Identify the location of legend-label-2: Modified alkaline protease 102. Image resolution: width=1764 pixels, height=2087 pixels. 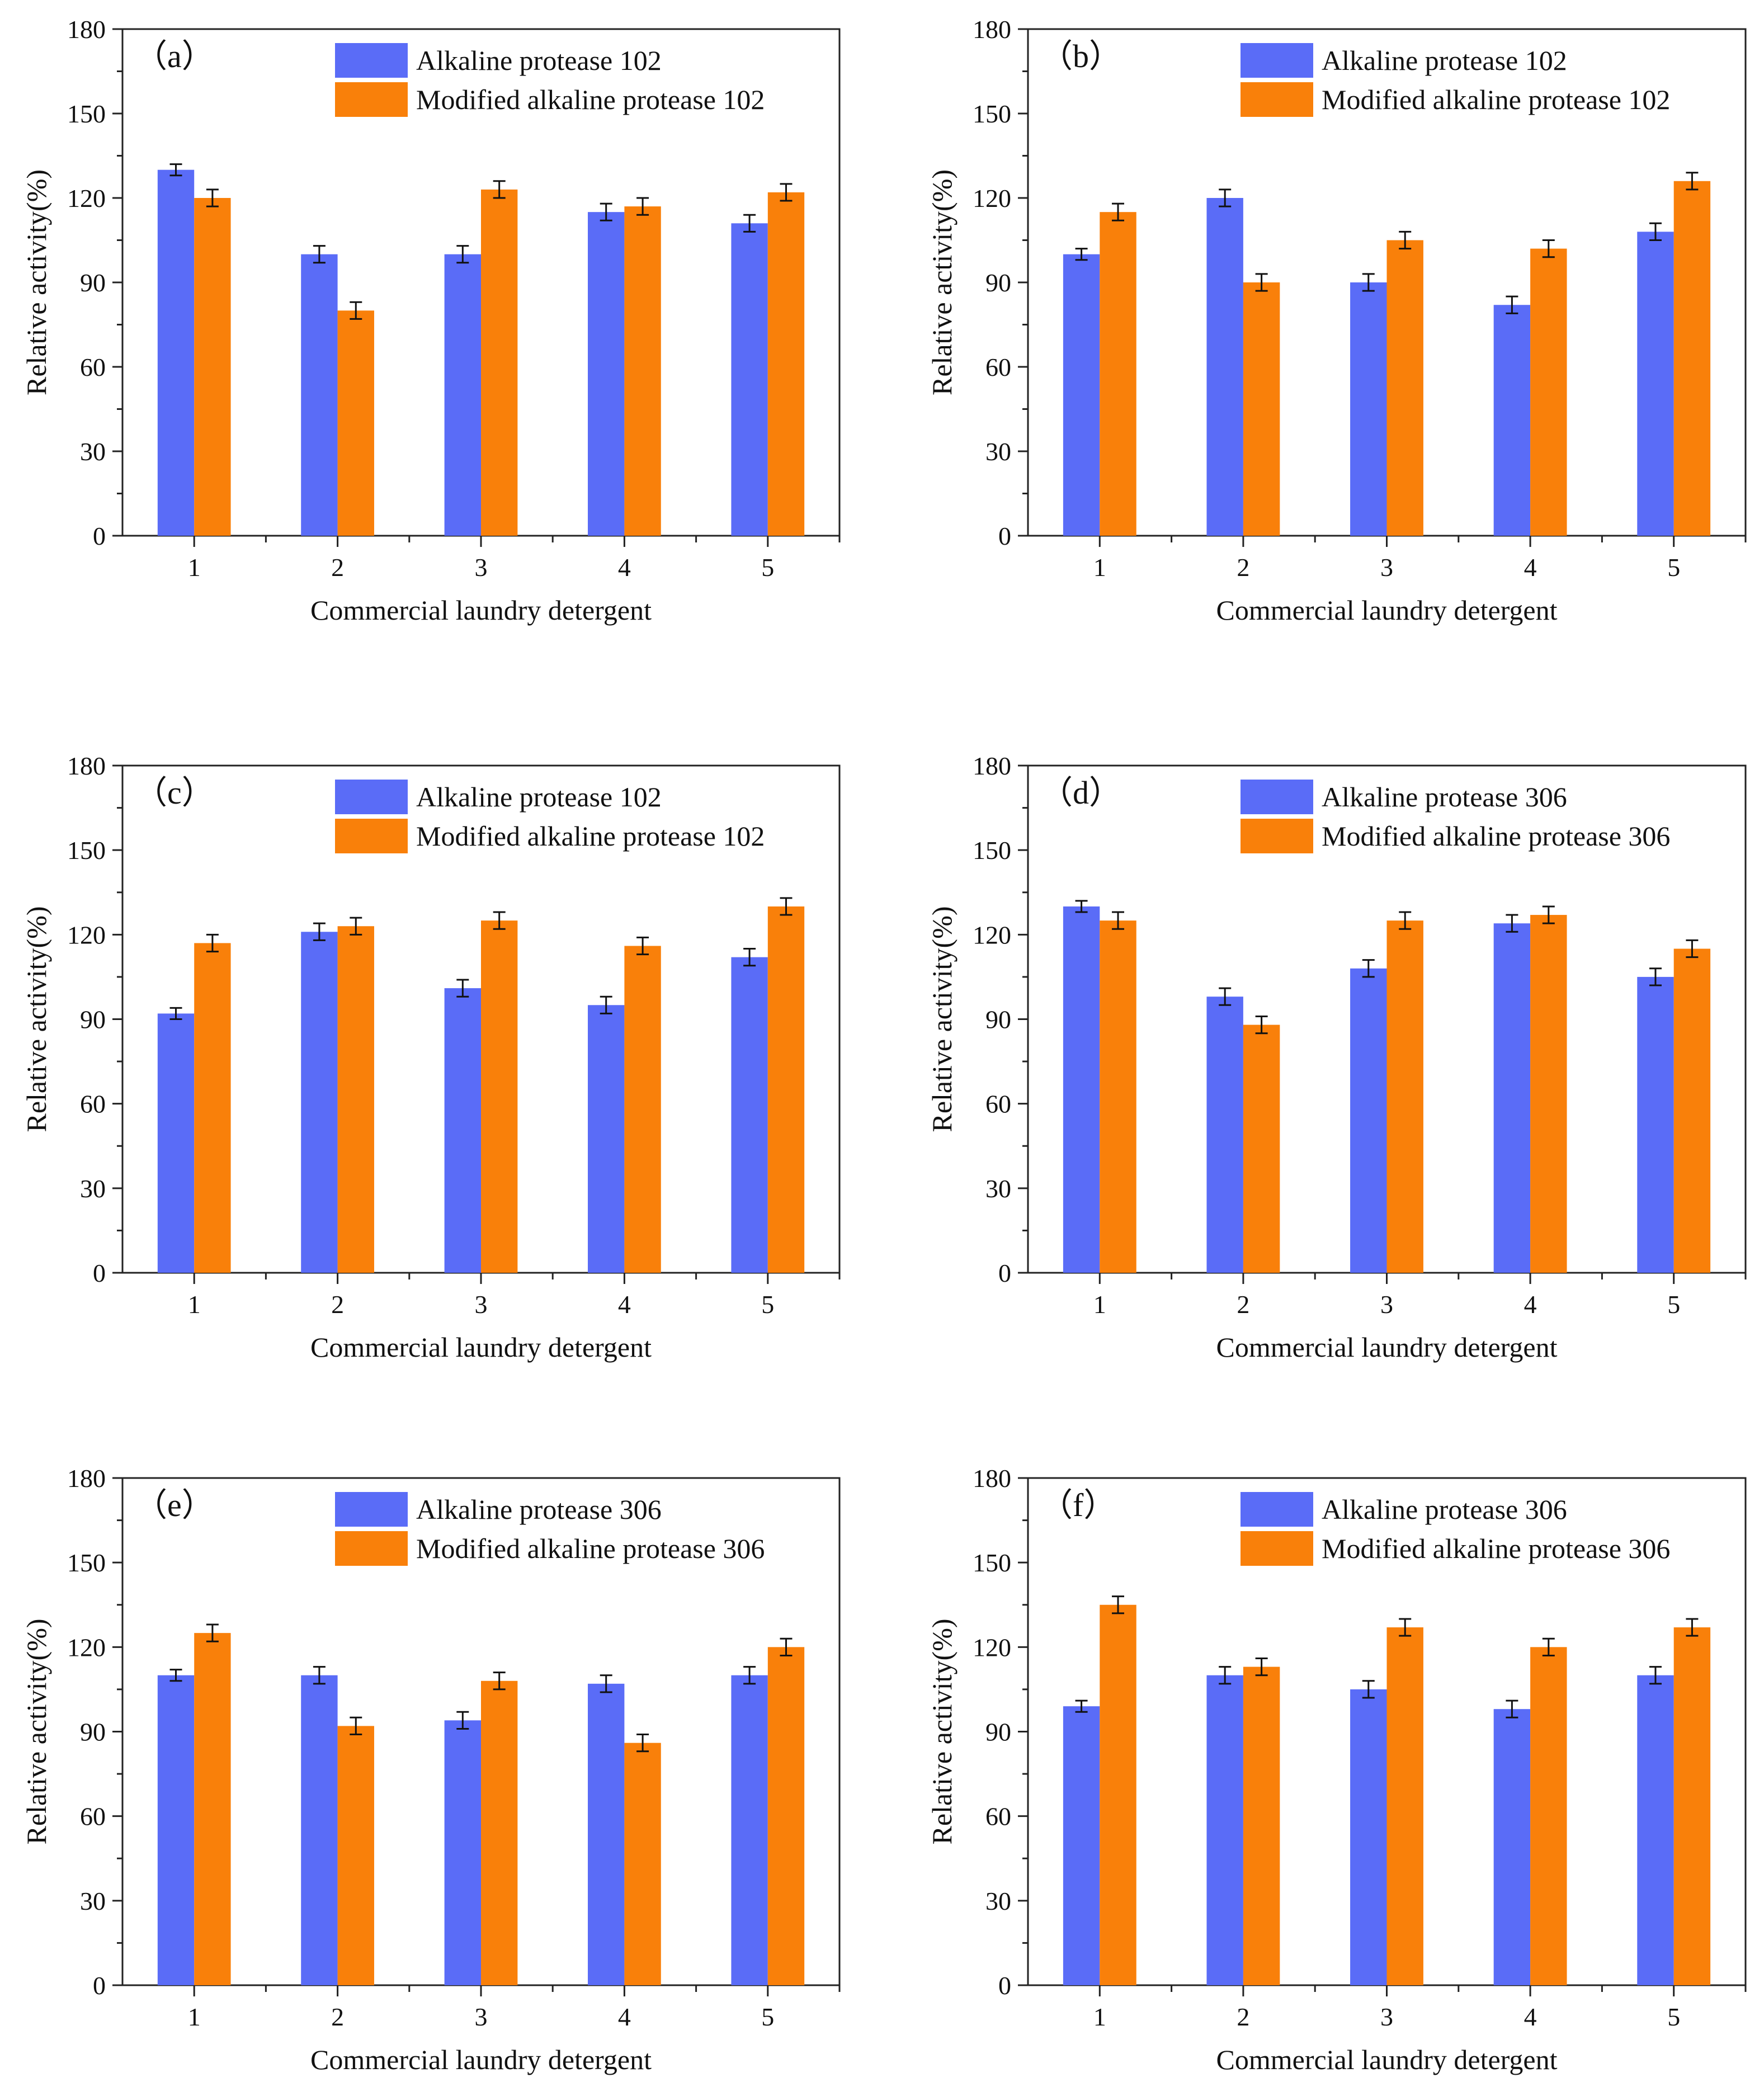
(590, 836).